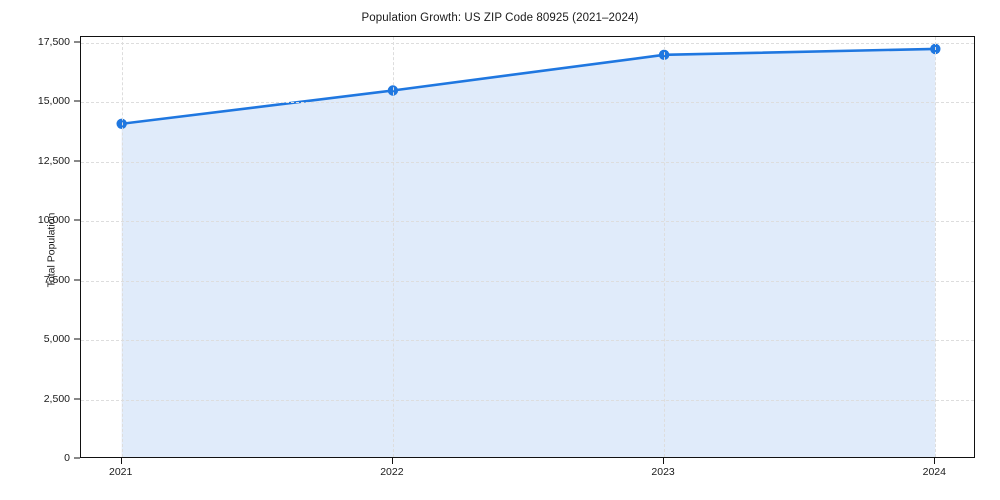 This screenshot has width=1000, height=500. I want to click on y-tick-label: 15,000, so click(53, 101).